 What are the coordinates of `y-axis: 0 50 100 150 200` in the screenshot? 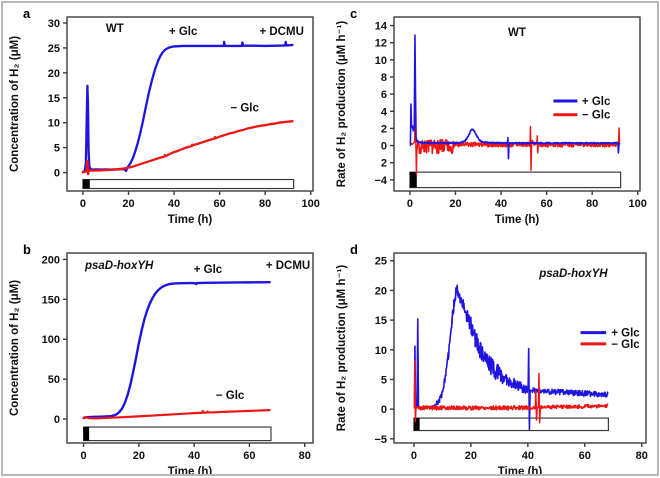 It's located at (54, 340).